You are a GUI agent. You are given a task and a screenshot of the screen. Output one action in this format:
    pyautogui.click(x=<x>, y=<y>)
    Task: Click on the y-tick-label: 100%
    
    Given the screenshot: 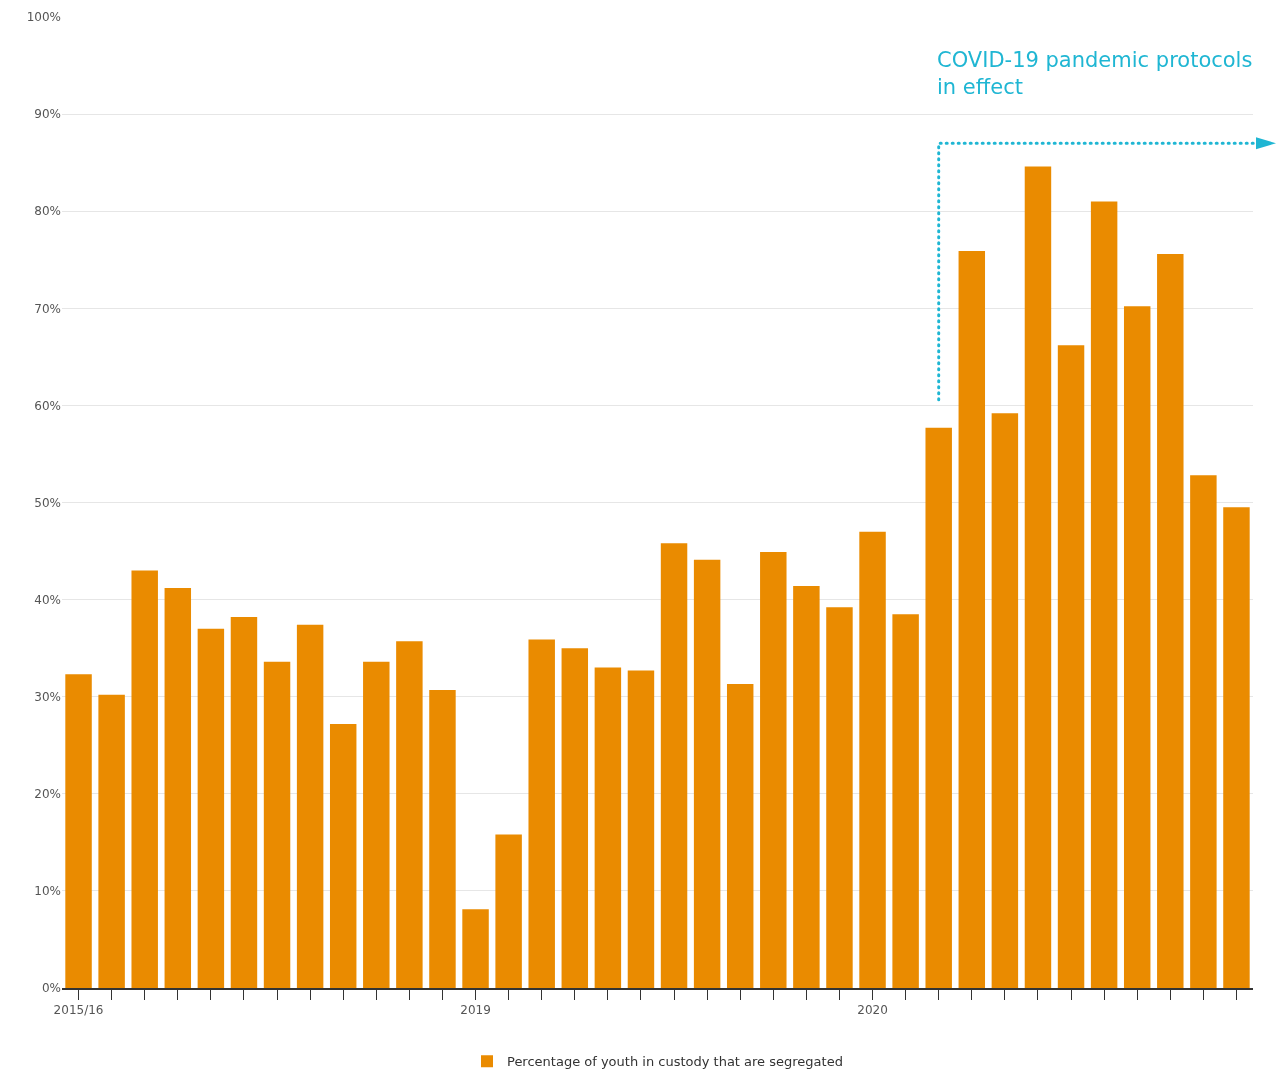 What is the action you would take?
    pyautogui.click(x=43, y=17)
    